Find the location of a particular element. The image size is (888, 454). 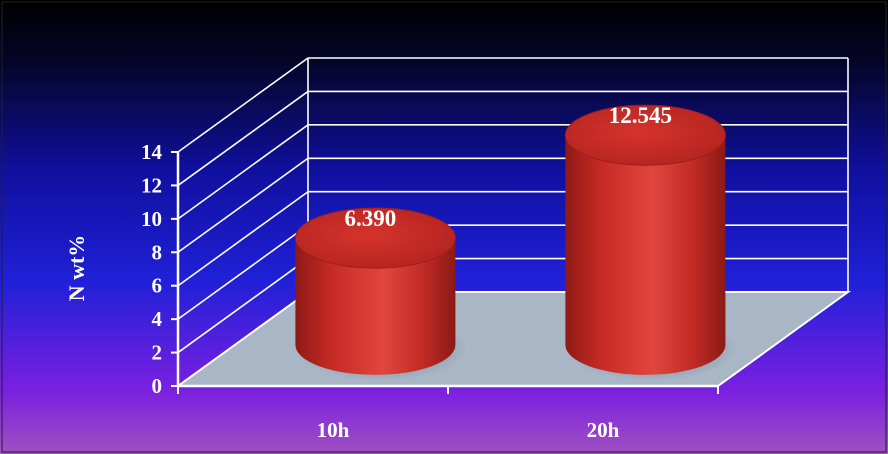

bar-20h: 12.545 is located at coordinates (651, 242).